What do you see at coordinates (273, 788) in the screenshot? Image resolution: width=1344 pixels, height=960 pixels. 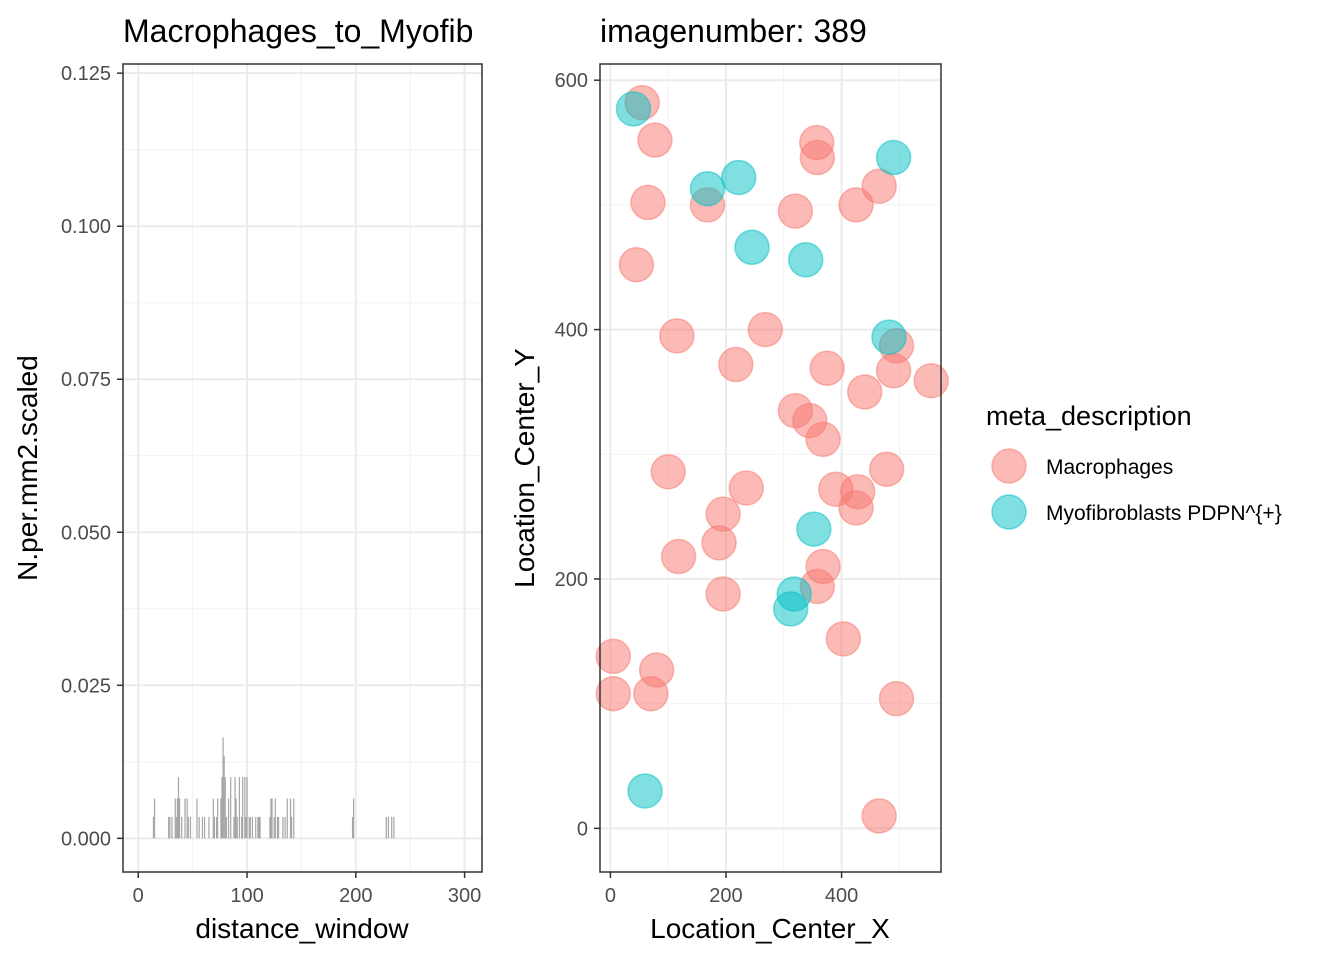 I see `histogram-bars` at bounding box center [273, 788].